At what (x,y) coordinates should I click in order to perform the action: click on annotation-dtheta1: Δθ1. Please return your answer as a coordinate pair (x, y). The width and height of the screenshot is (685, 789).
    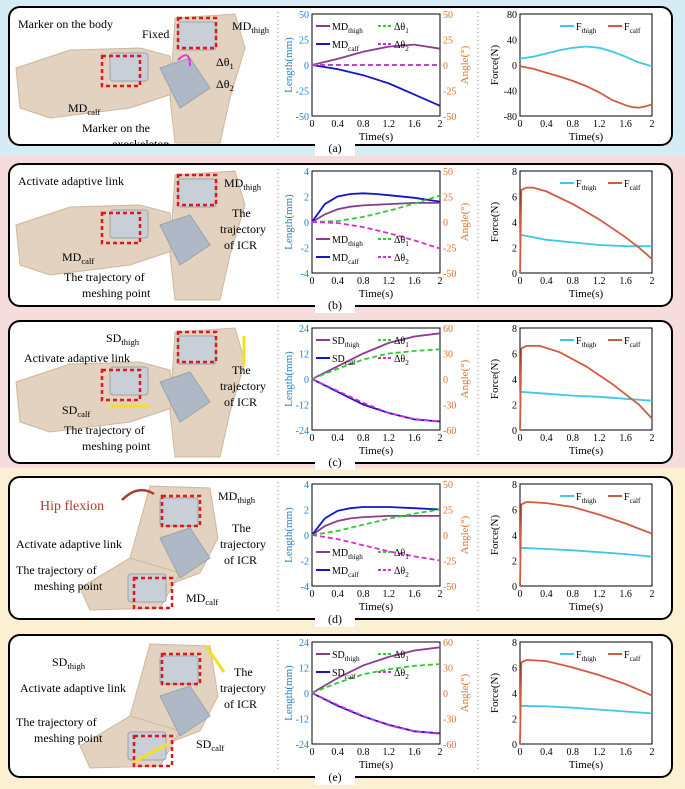
    Looking at the image, I should click on (225, 63).